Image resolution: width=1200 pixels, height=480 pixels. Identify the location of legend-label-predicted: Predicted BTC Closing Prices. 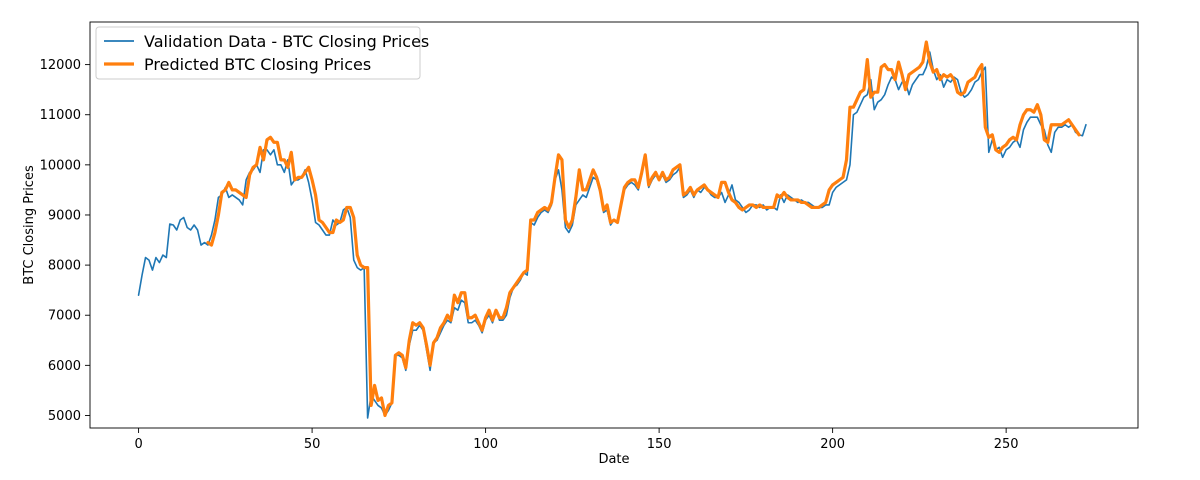
(257, 64).